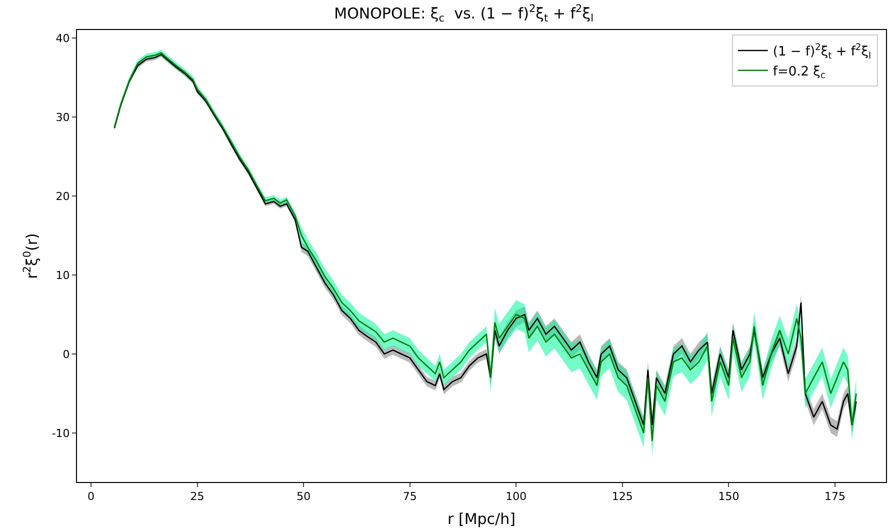 Image resolution: width=892 pixels, height=528 pixels. What do you see at coordinates (622, 497) in the screenshot?
I see `x-tick-label: 125` at bounding box center [622, 497].